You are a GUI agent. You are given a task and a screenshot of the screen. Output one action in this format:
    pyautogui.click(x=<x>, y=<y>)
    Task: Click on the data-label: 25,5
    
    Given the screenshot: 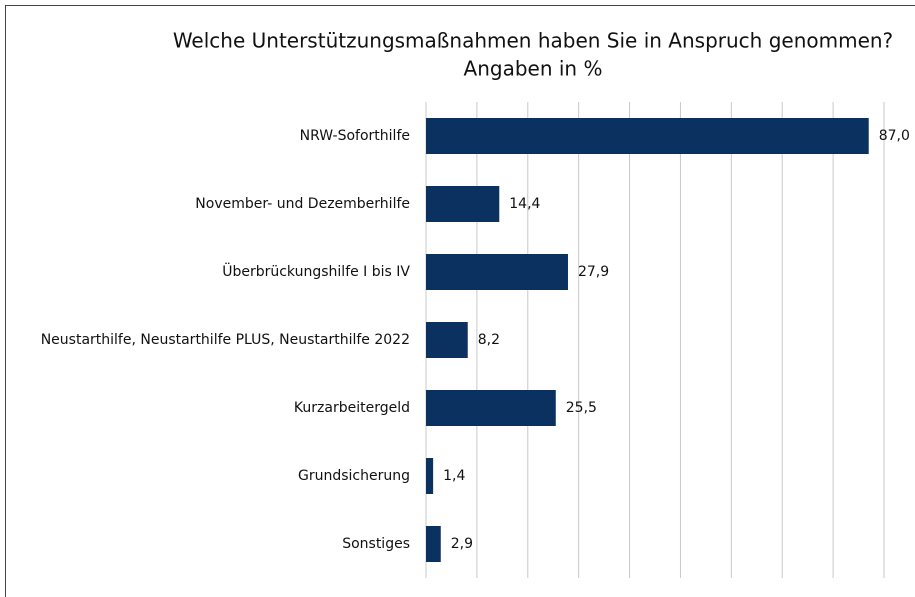 What is the action you would take?
    pyautogui.click(x=581, y=408)
    